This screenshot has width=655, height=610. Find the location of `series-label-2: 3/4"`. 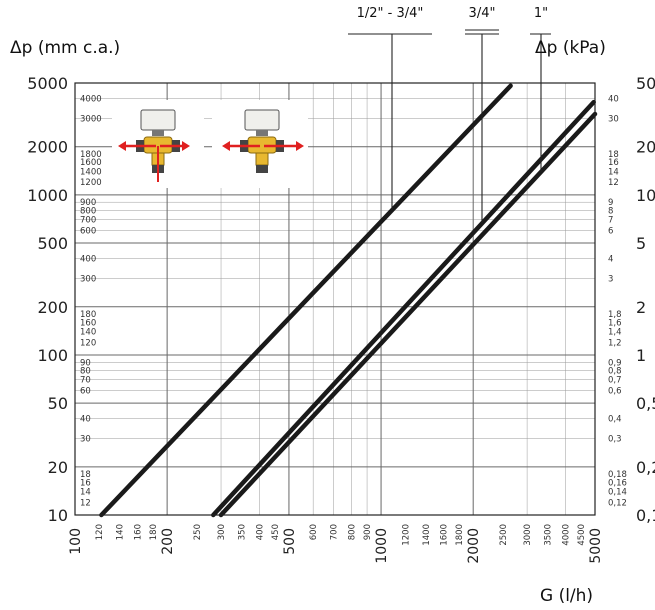

series-label-2: 3/4" is located at coordinates (482, 13).